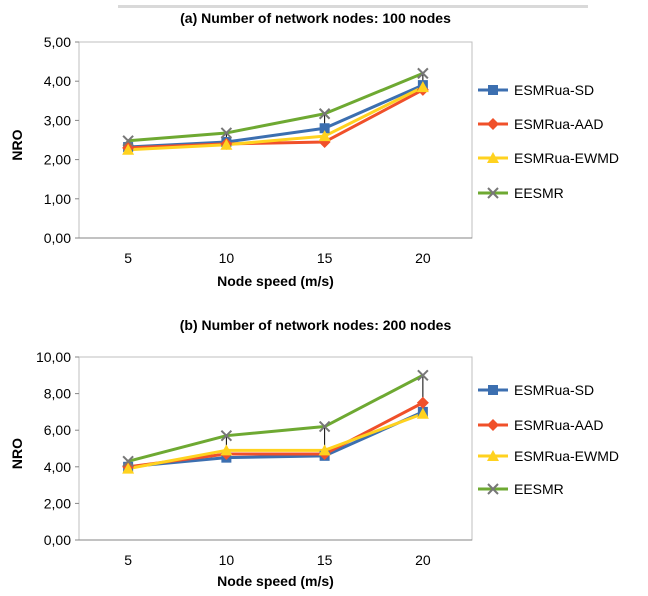 The width and height of the screenshot is (648, 596). What do you see at coordinates (353, 6) in the screenshot?
I see `cropped-text-strip` at bounding box center [353, 6].